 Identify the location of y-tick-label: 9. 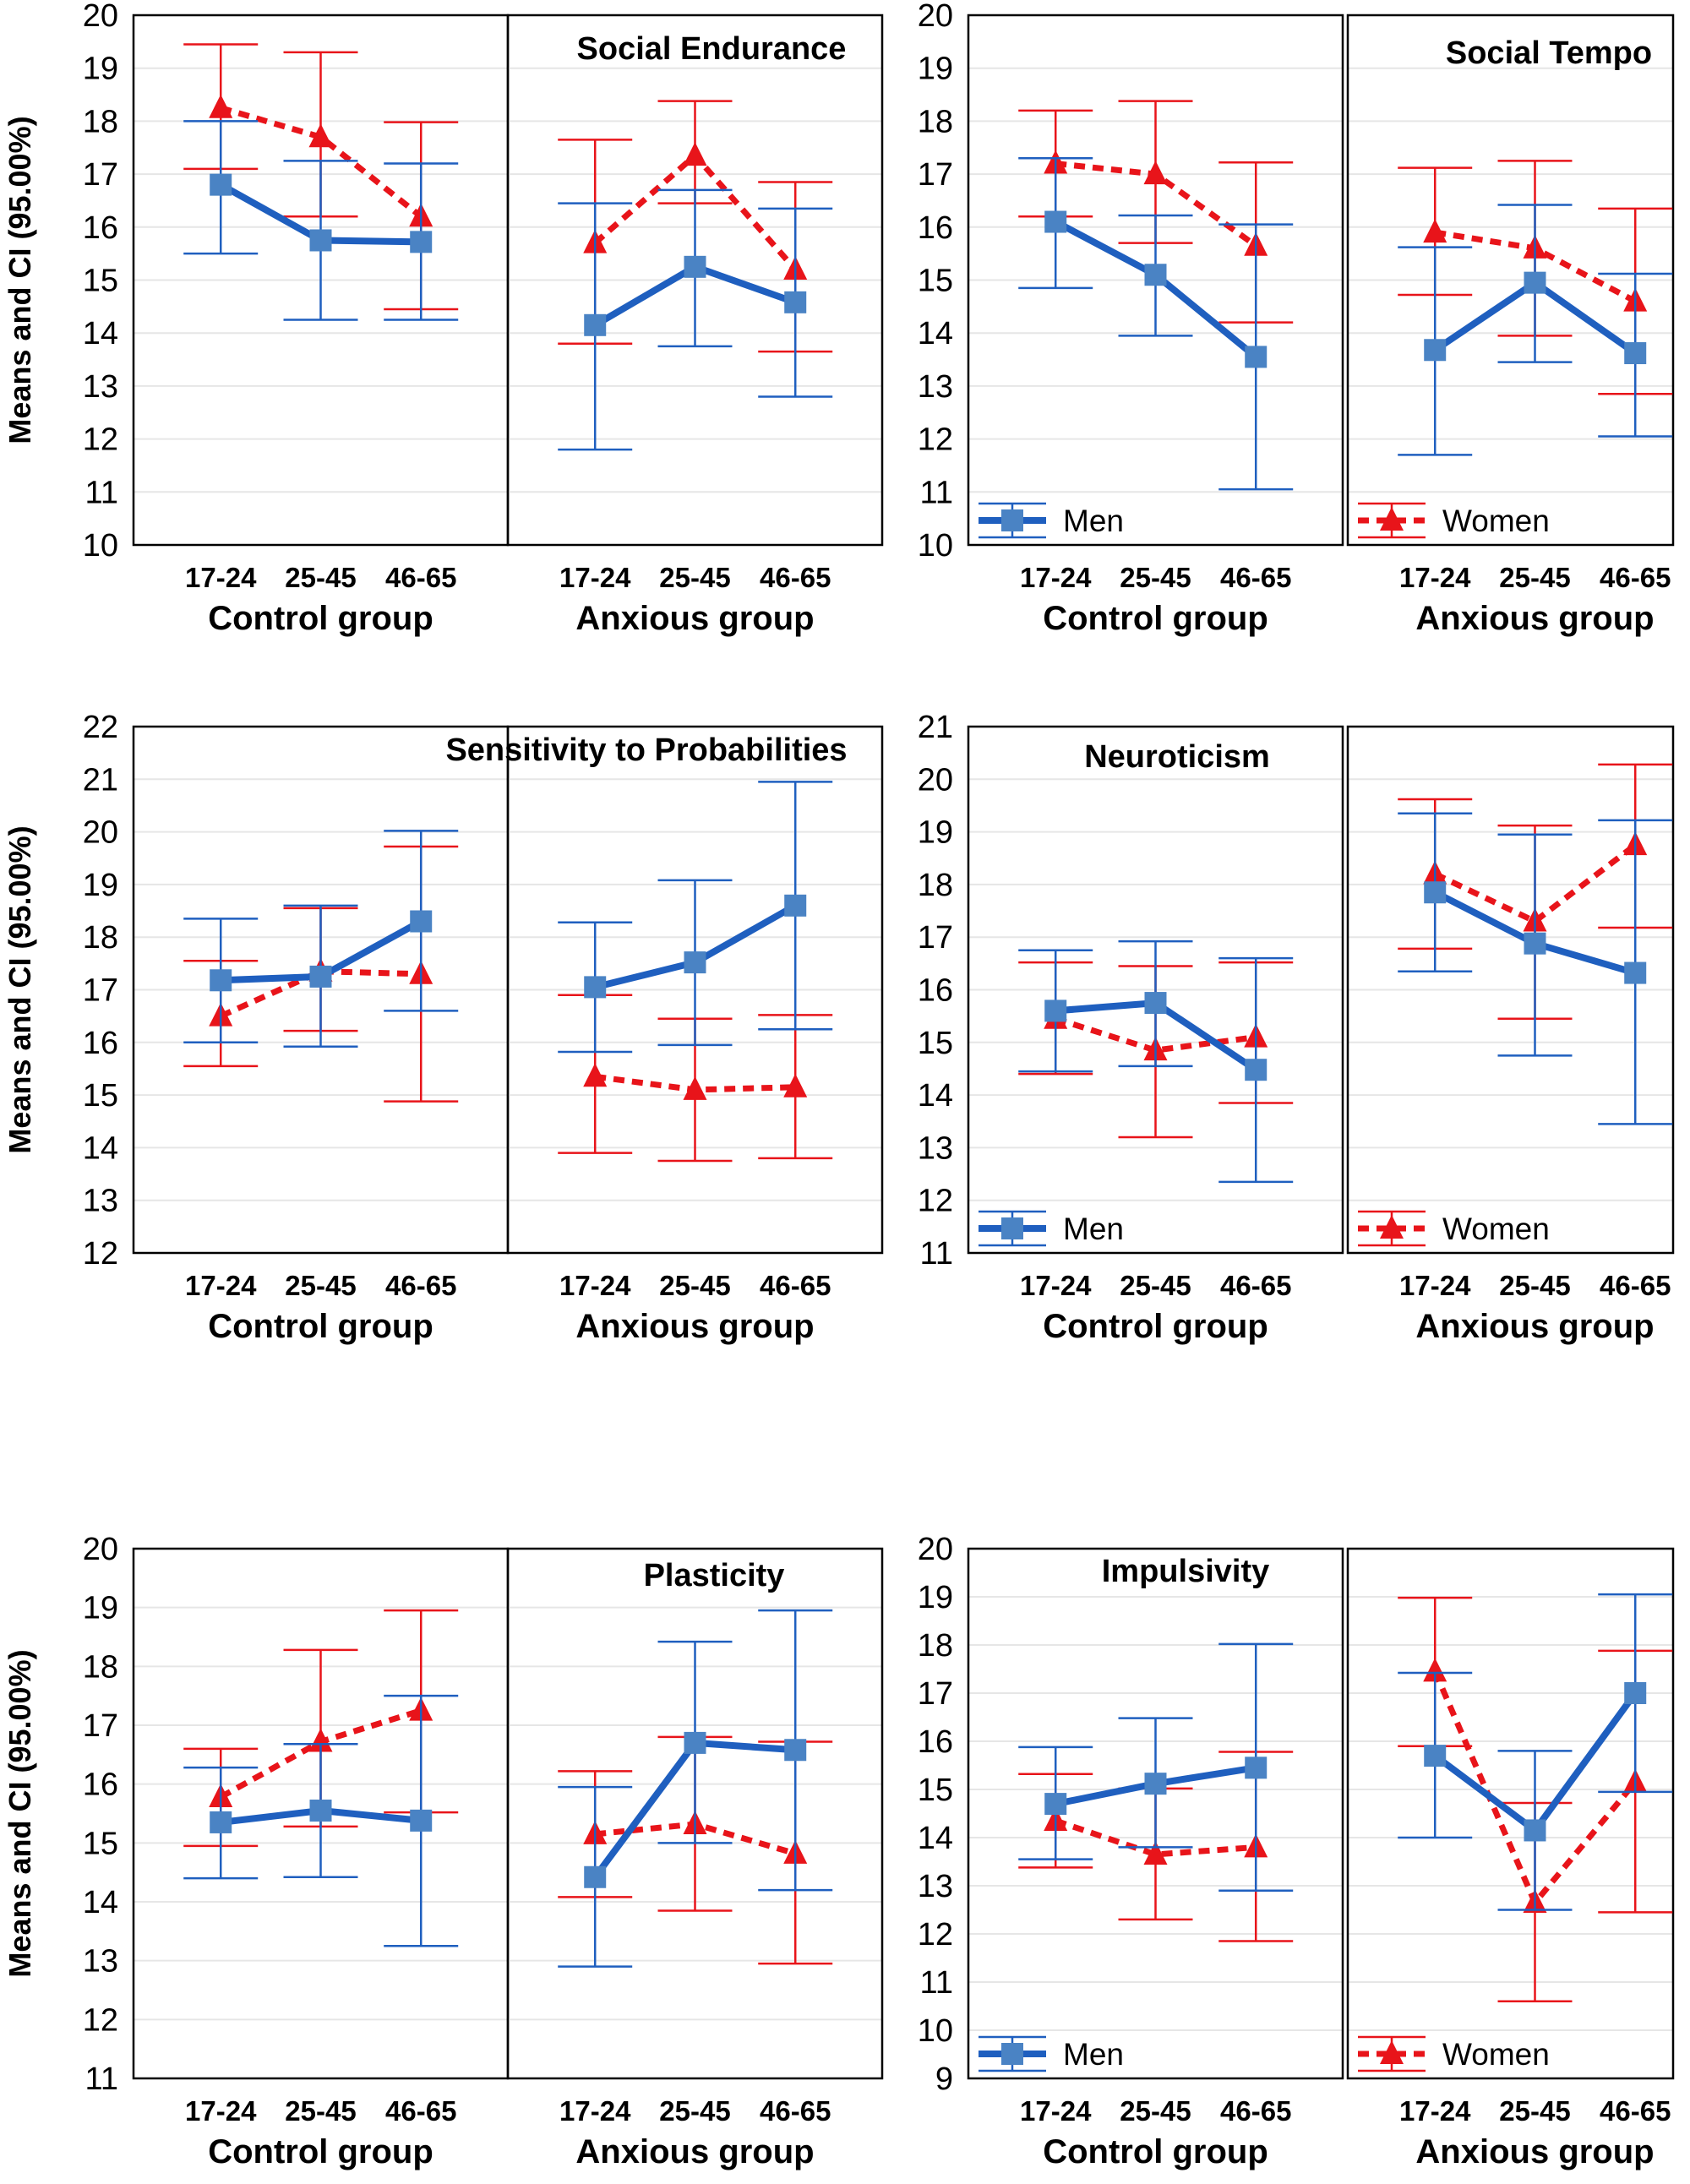
(944, 2079).